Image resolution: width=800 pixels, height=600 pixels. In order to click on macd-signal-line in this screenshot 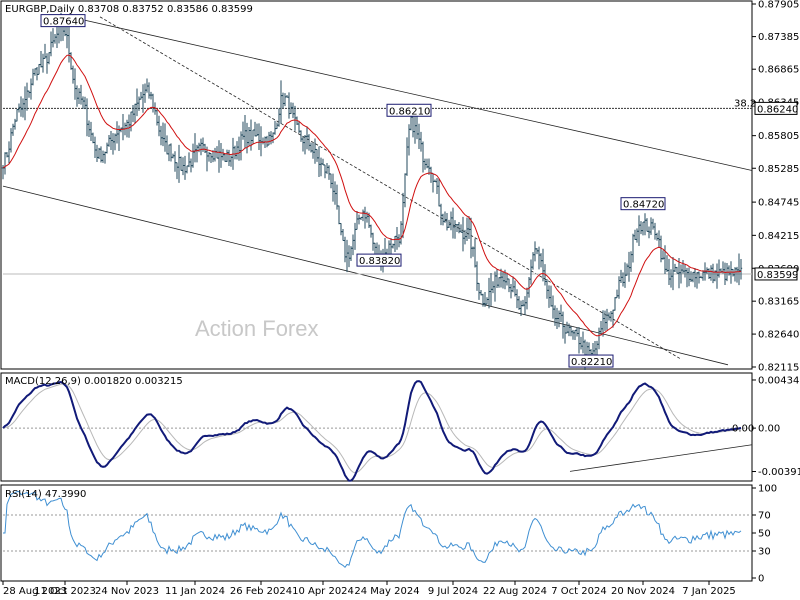, I will do `click(372, 428)`.